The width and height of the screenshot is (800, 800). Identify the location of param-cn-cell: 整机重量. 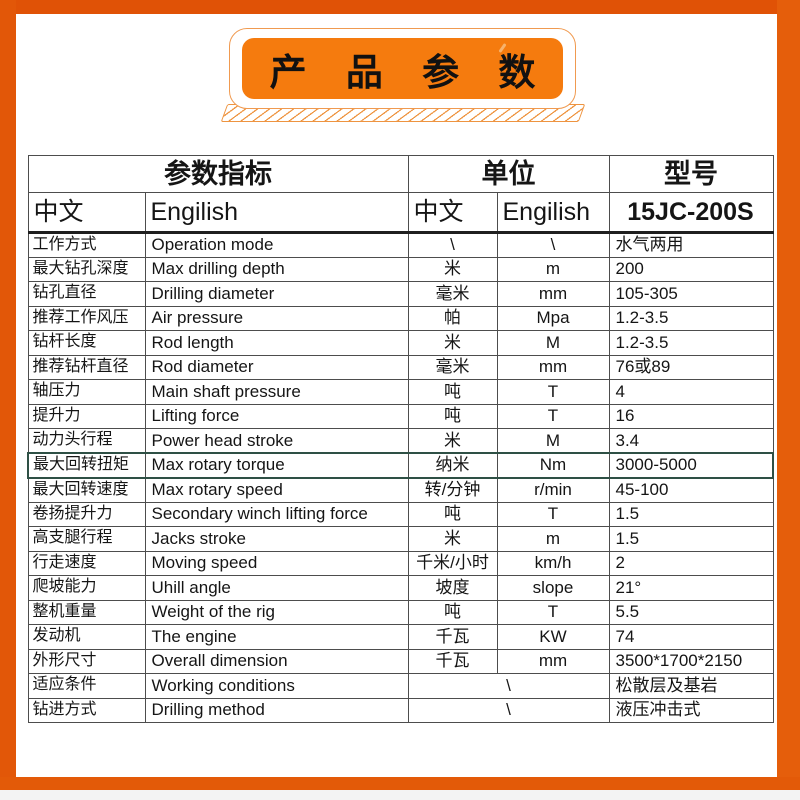
(86, 612).